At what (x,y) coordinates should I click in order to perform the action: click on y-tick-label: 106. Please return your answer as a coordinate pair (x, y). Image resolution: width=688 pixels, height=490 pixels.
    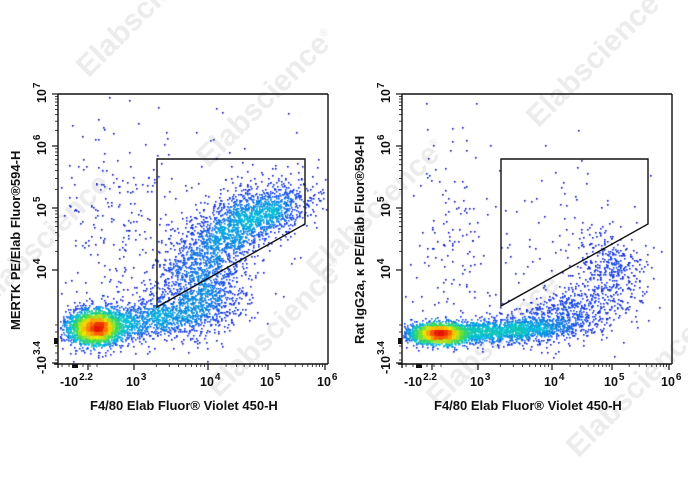
    Looking at the image, I should click on (384, 144).